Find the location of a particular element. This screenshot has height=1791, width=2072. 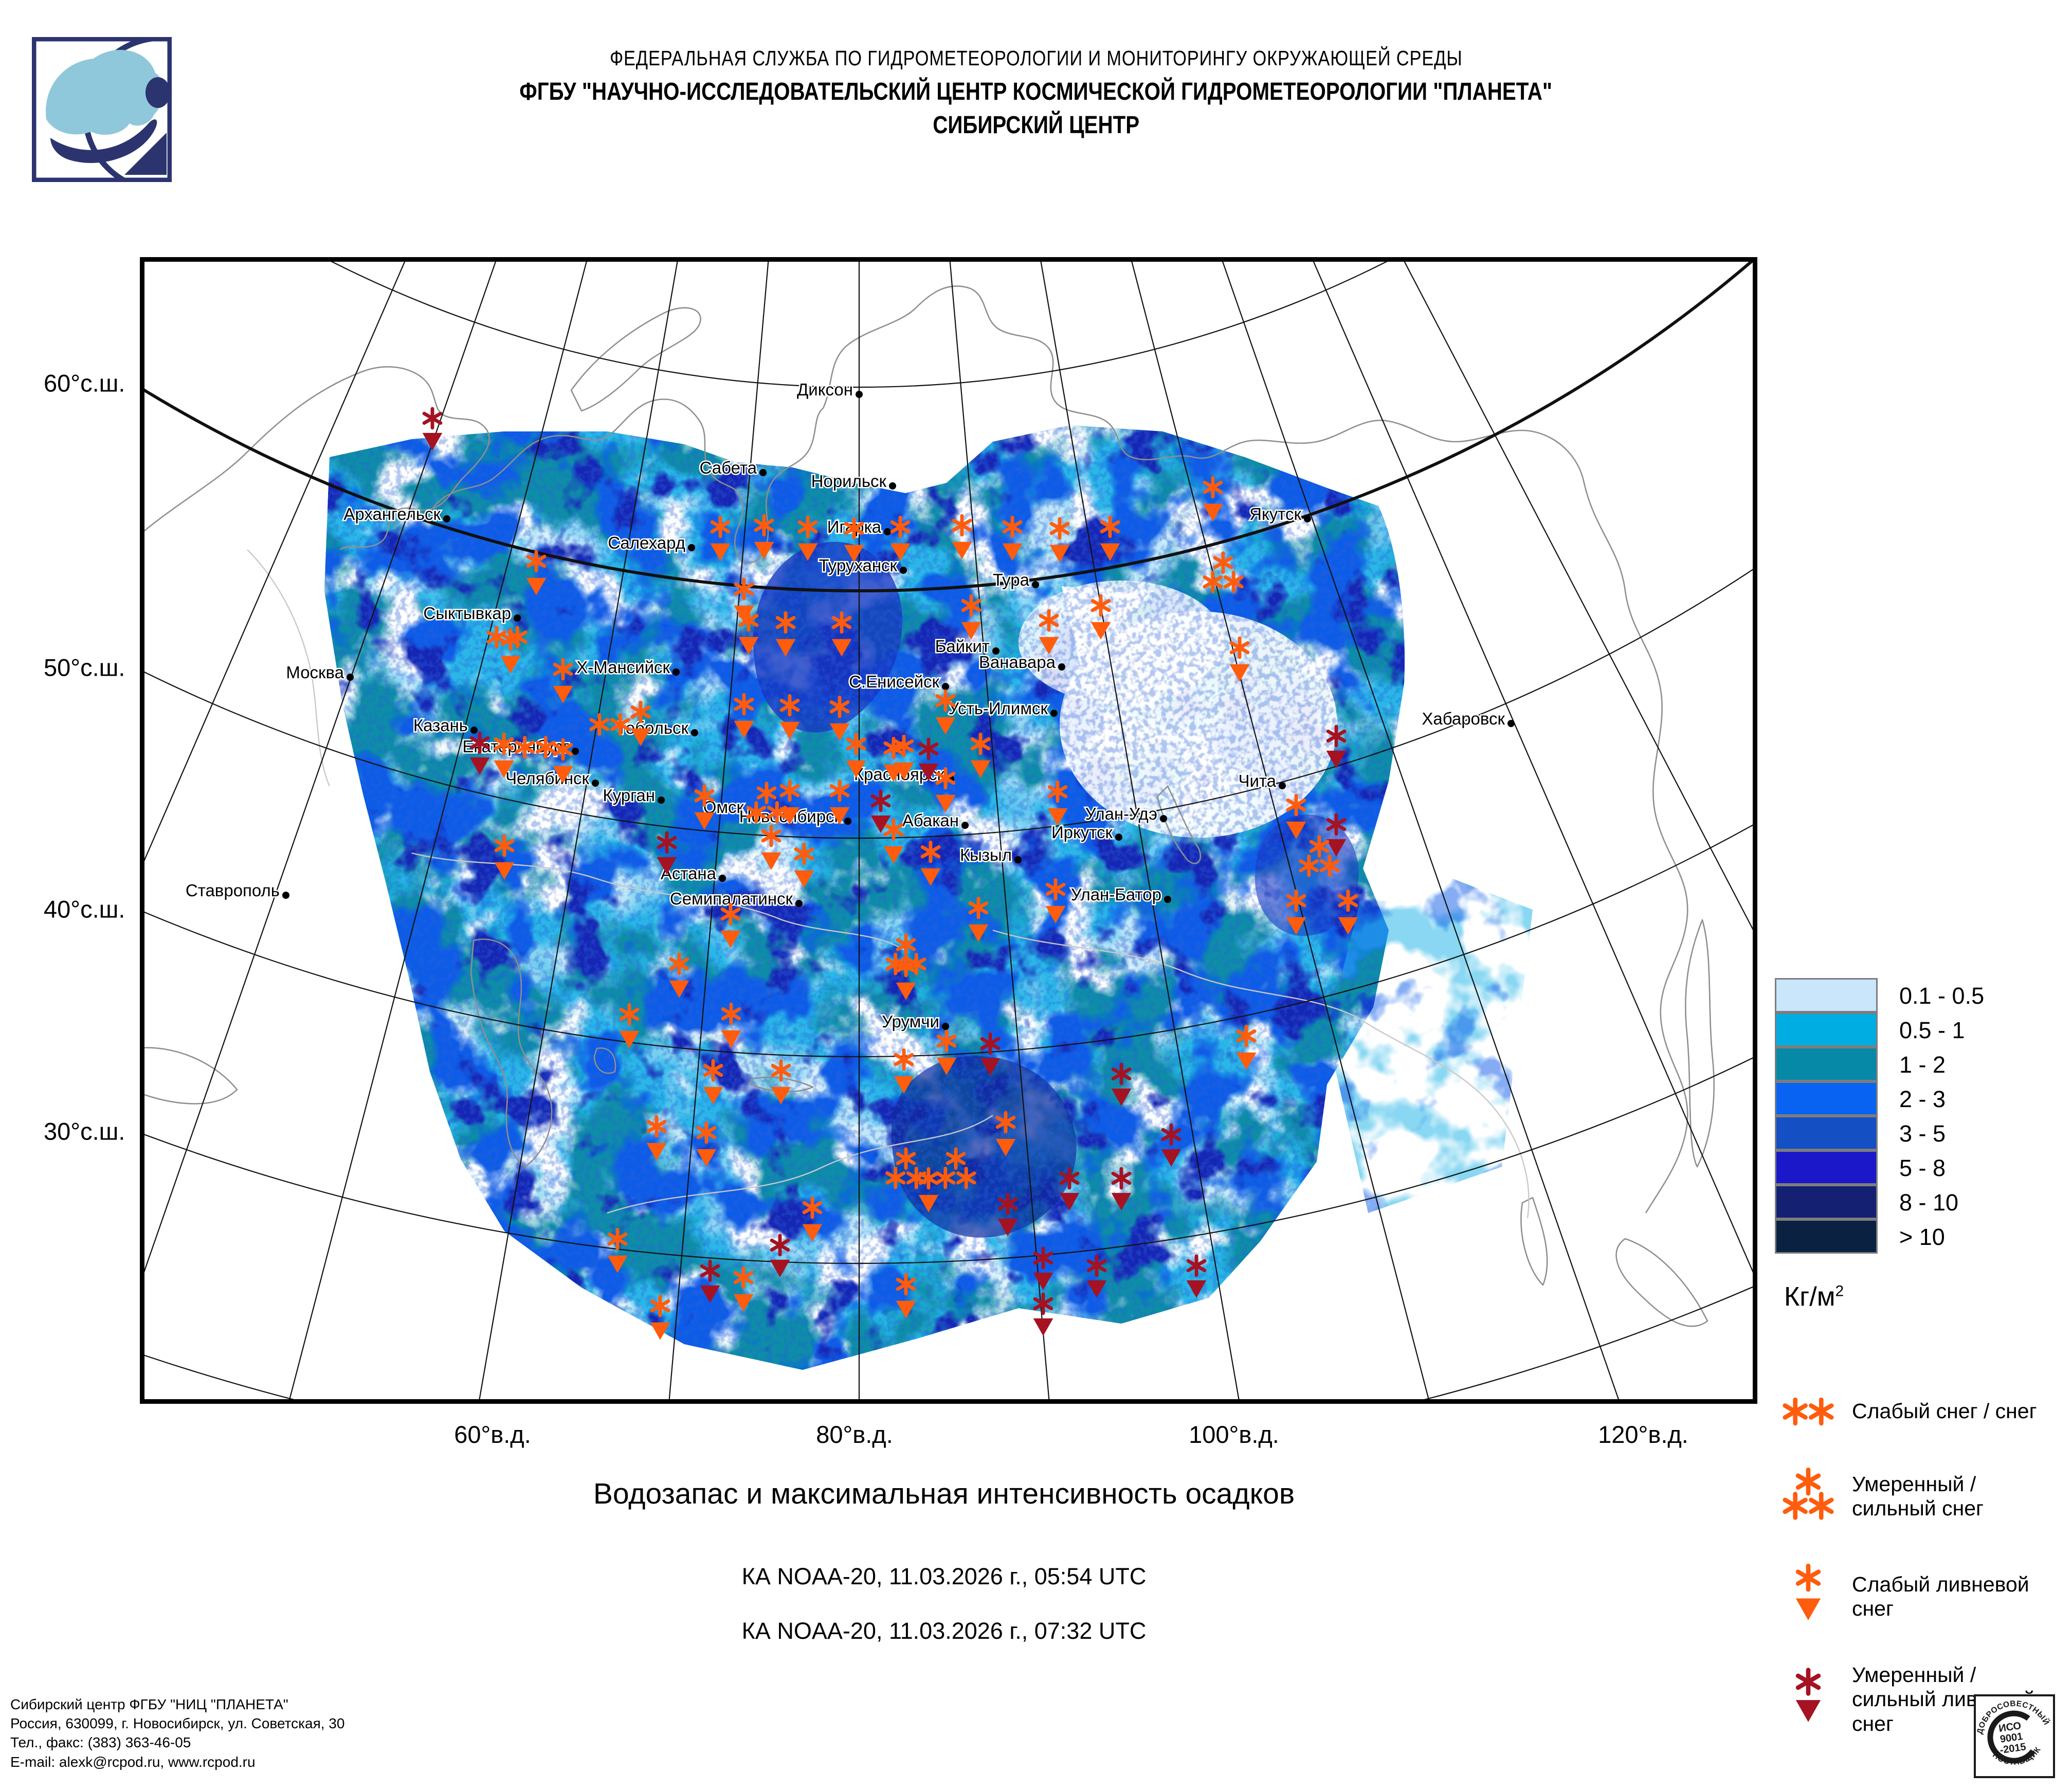

weak-snow-icon is located at coordinates (1808, 1411).